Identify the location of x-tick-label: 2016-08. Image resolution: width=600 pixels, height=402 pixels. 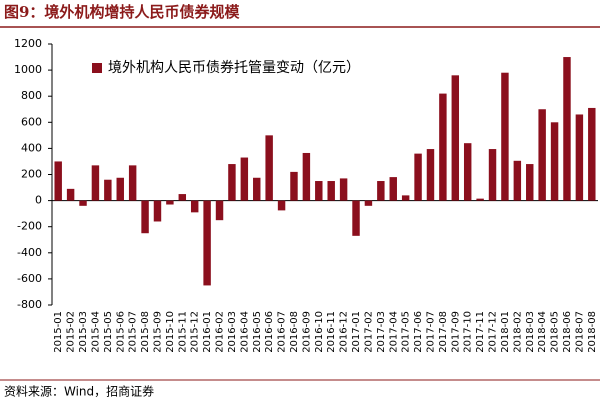
(294, 332).